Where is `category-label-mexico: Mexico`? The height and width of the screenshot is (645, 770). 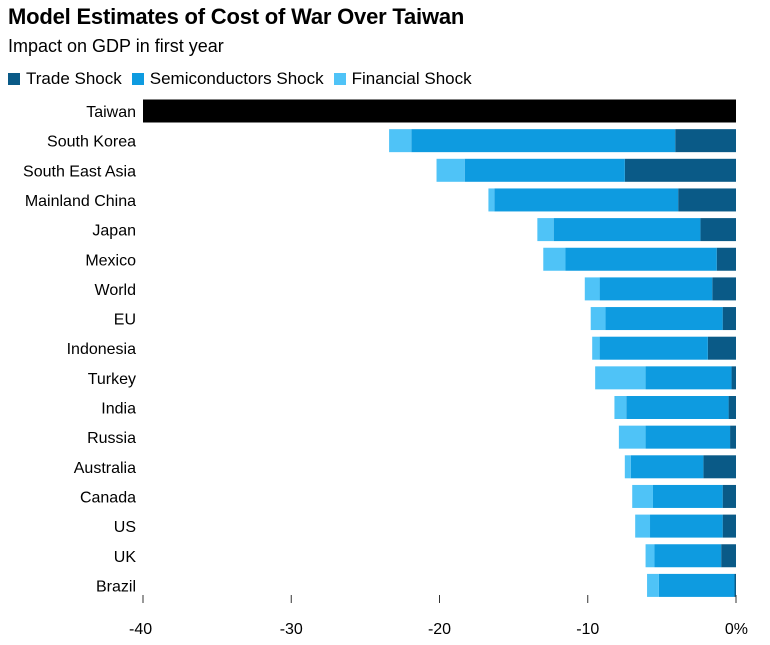
category-label-mexico: Mexico is located at coordinates (110, 260).